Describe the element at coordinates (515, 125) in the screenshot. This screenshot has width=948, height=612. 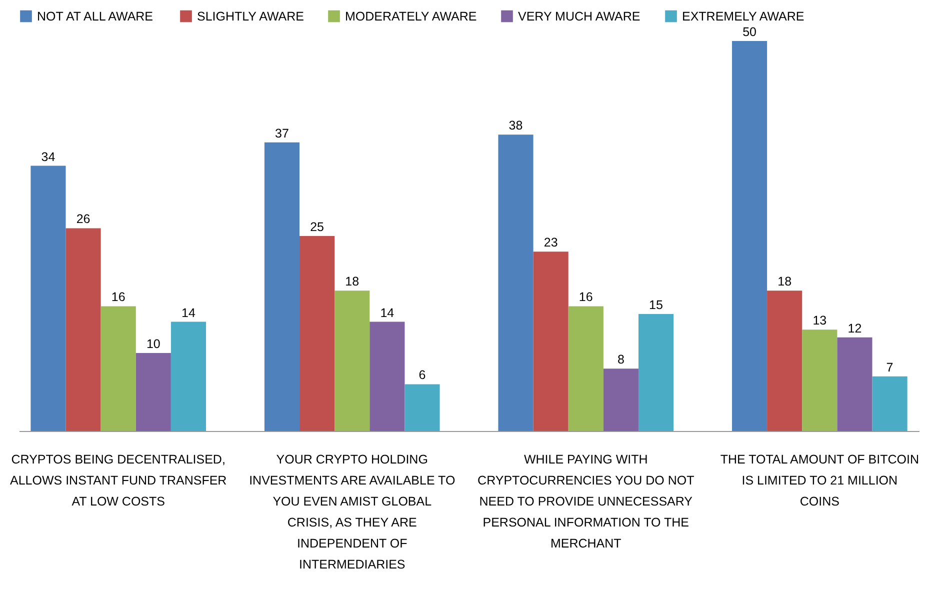
I see `data-label: 38` at that location.